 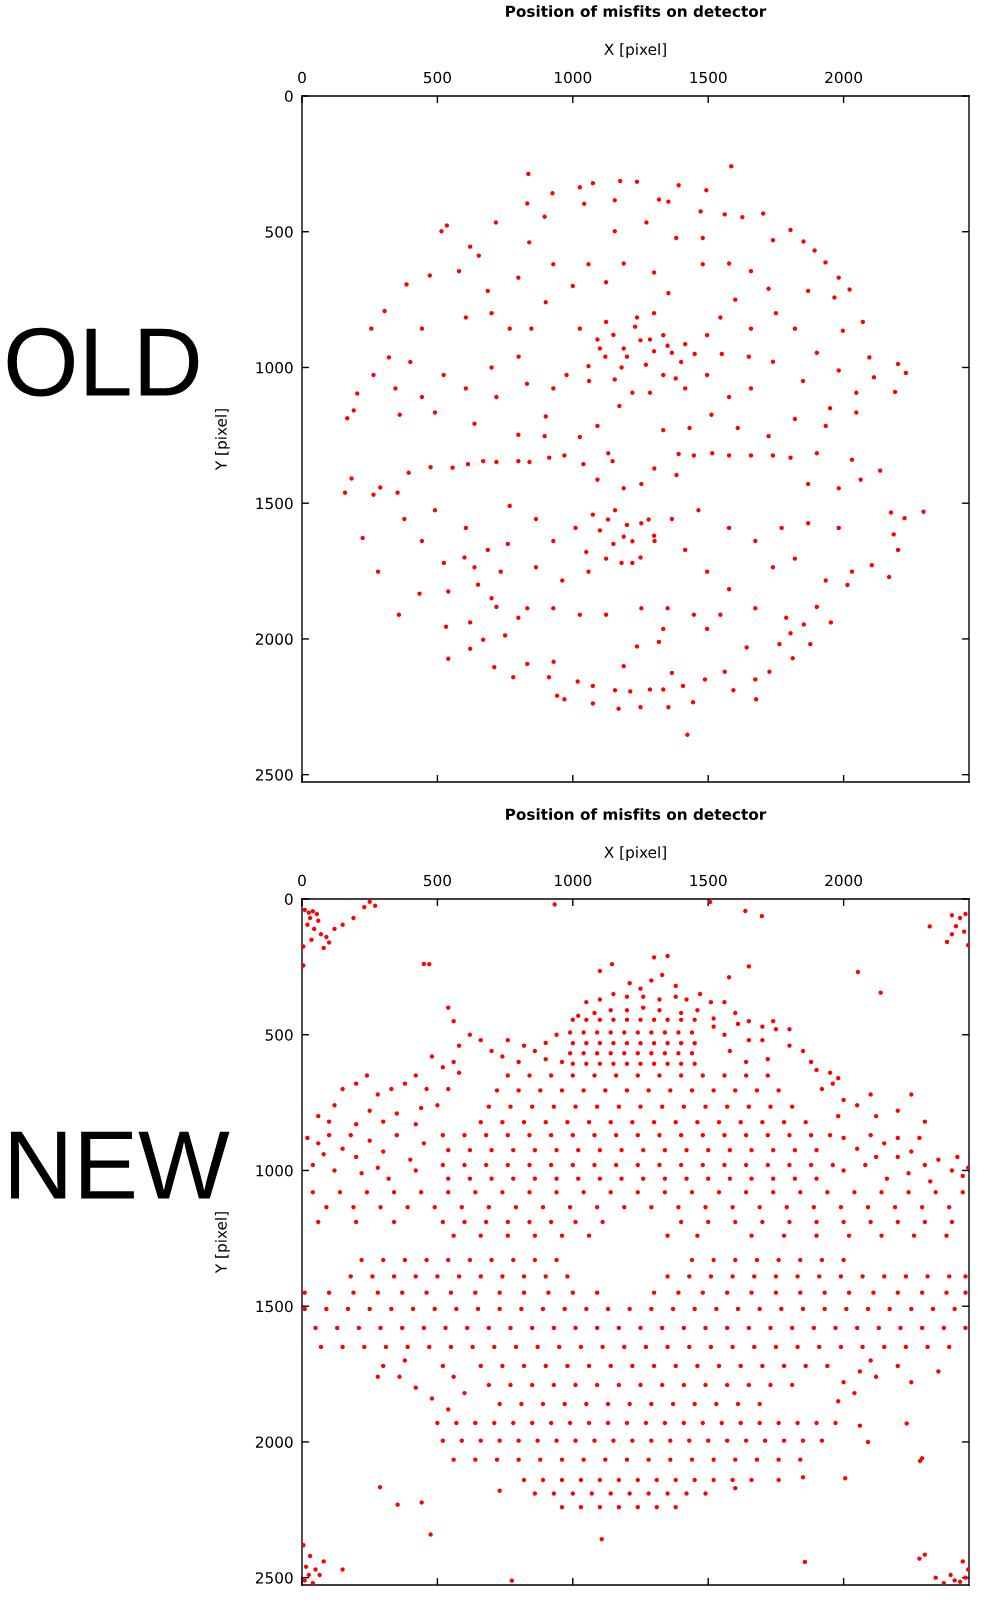 I want to click on text: NEW, so click(x=120, y=1165).